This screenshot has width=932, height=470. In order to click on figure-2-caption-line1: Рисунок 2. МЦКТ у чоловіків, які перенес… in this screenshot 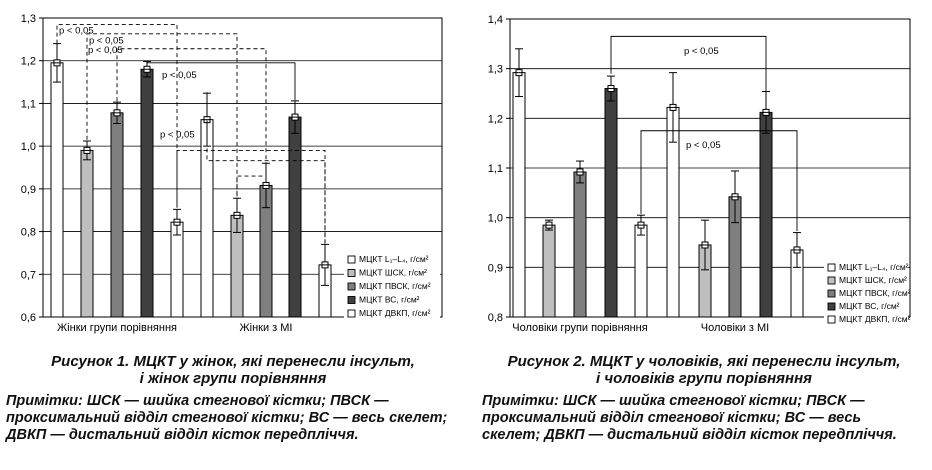, I will do `click(704, 361)`.